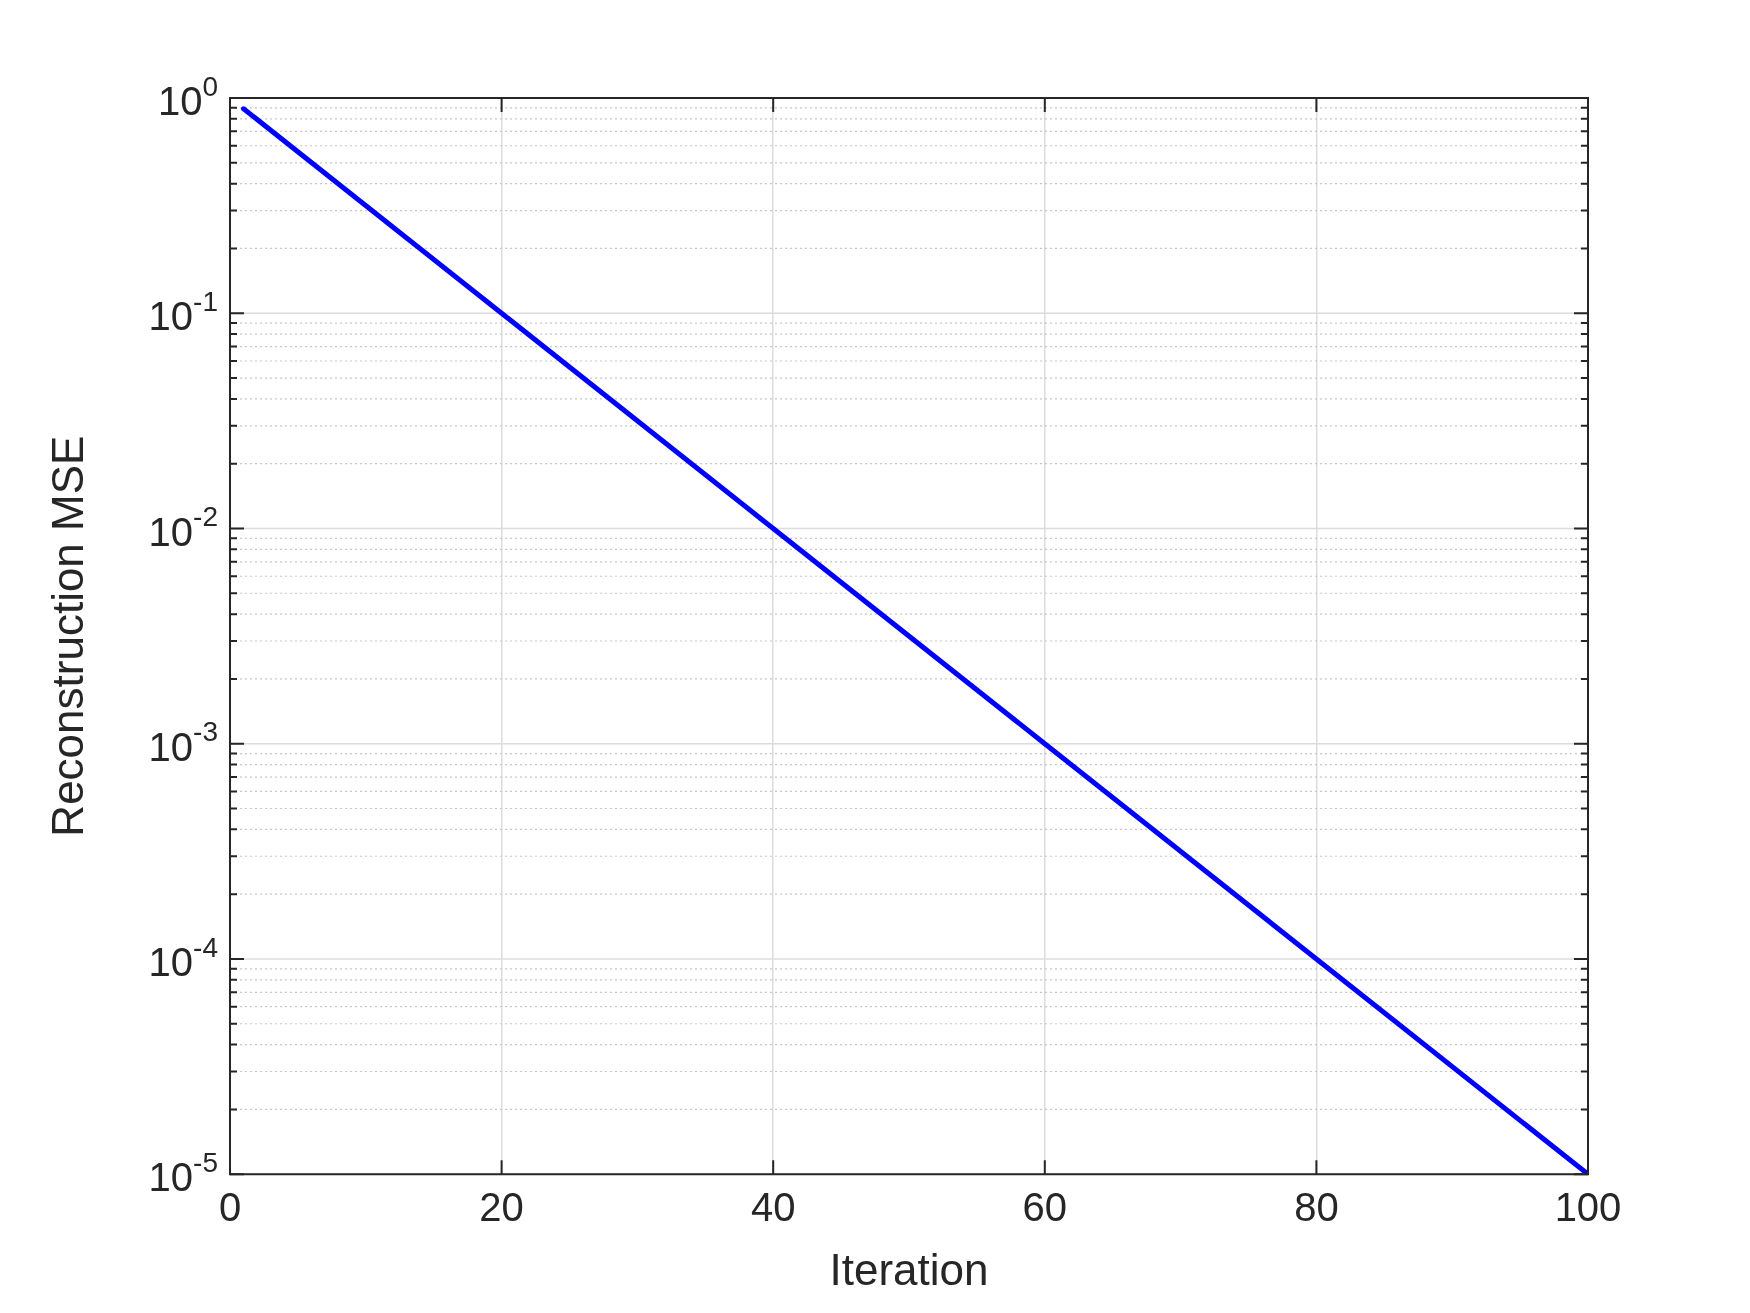 This screenshot has width=1750, height=1313. What do you see at coordinates (67, 636) in the screenshot?
I see `y-axis-title: Reconstruction MSE` at bounding box center [67, 636].